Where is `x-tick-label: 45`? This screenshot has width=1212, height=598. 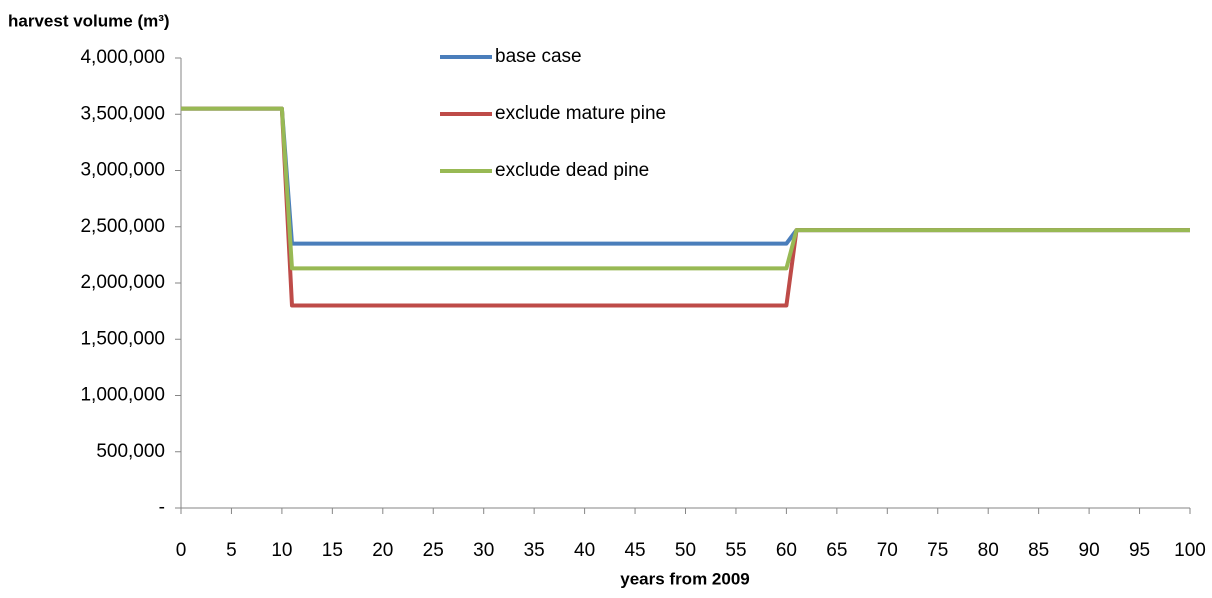
x-tick-label: 45 is located at coordinates (634, 550).